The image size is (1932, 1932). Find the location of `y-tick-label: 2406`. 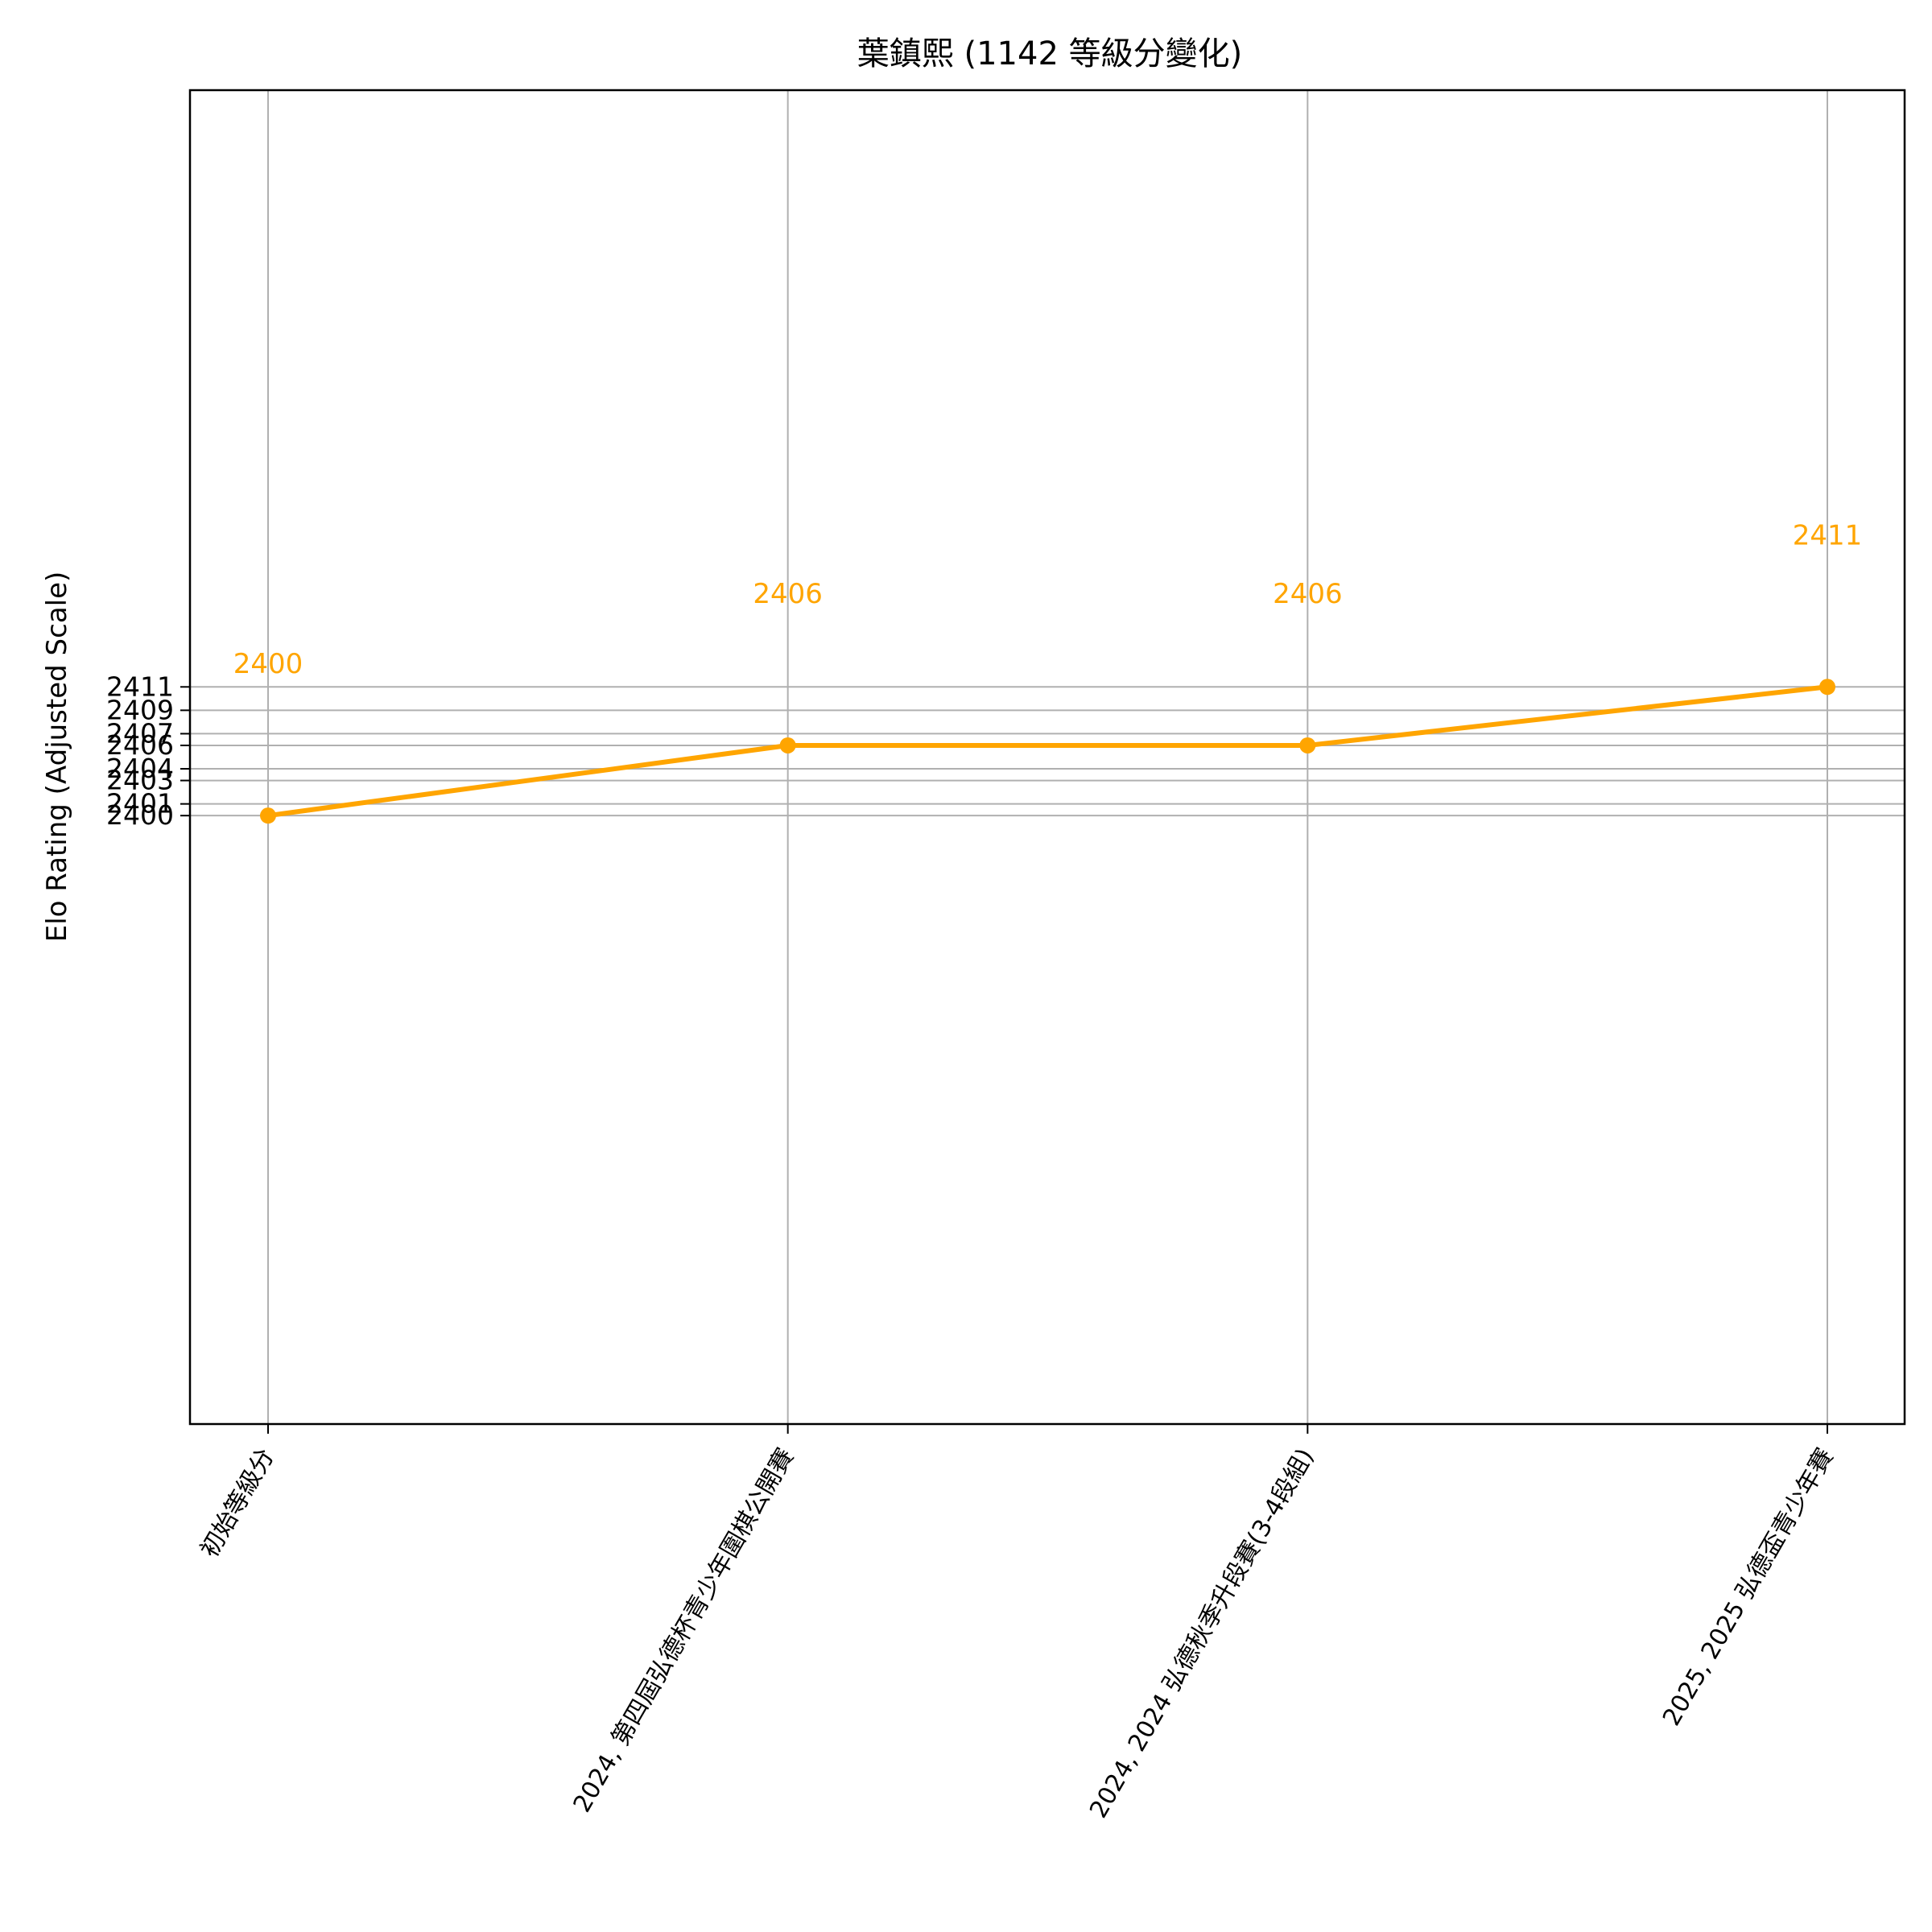

y-tick-label: 2406 is located at coordinates (140, 745).